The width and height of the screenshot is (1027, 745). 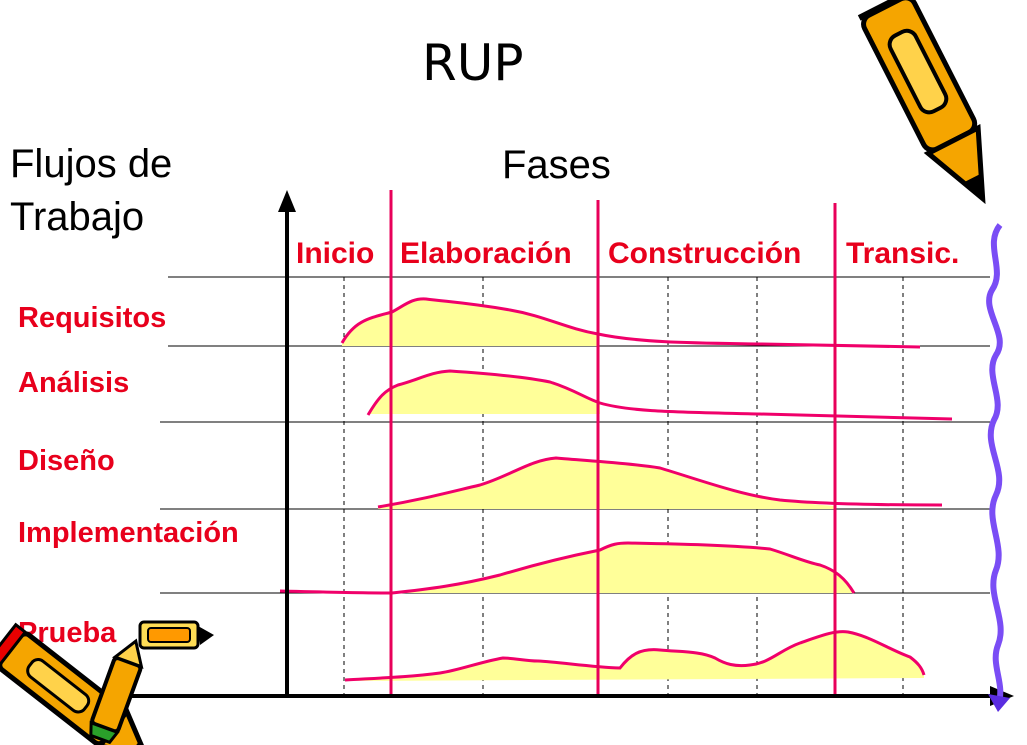 I want to click on workflow-label-requisitos: Requisitos, so click(x=92, y=318).